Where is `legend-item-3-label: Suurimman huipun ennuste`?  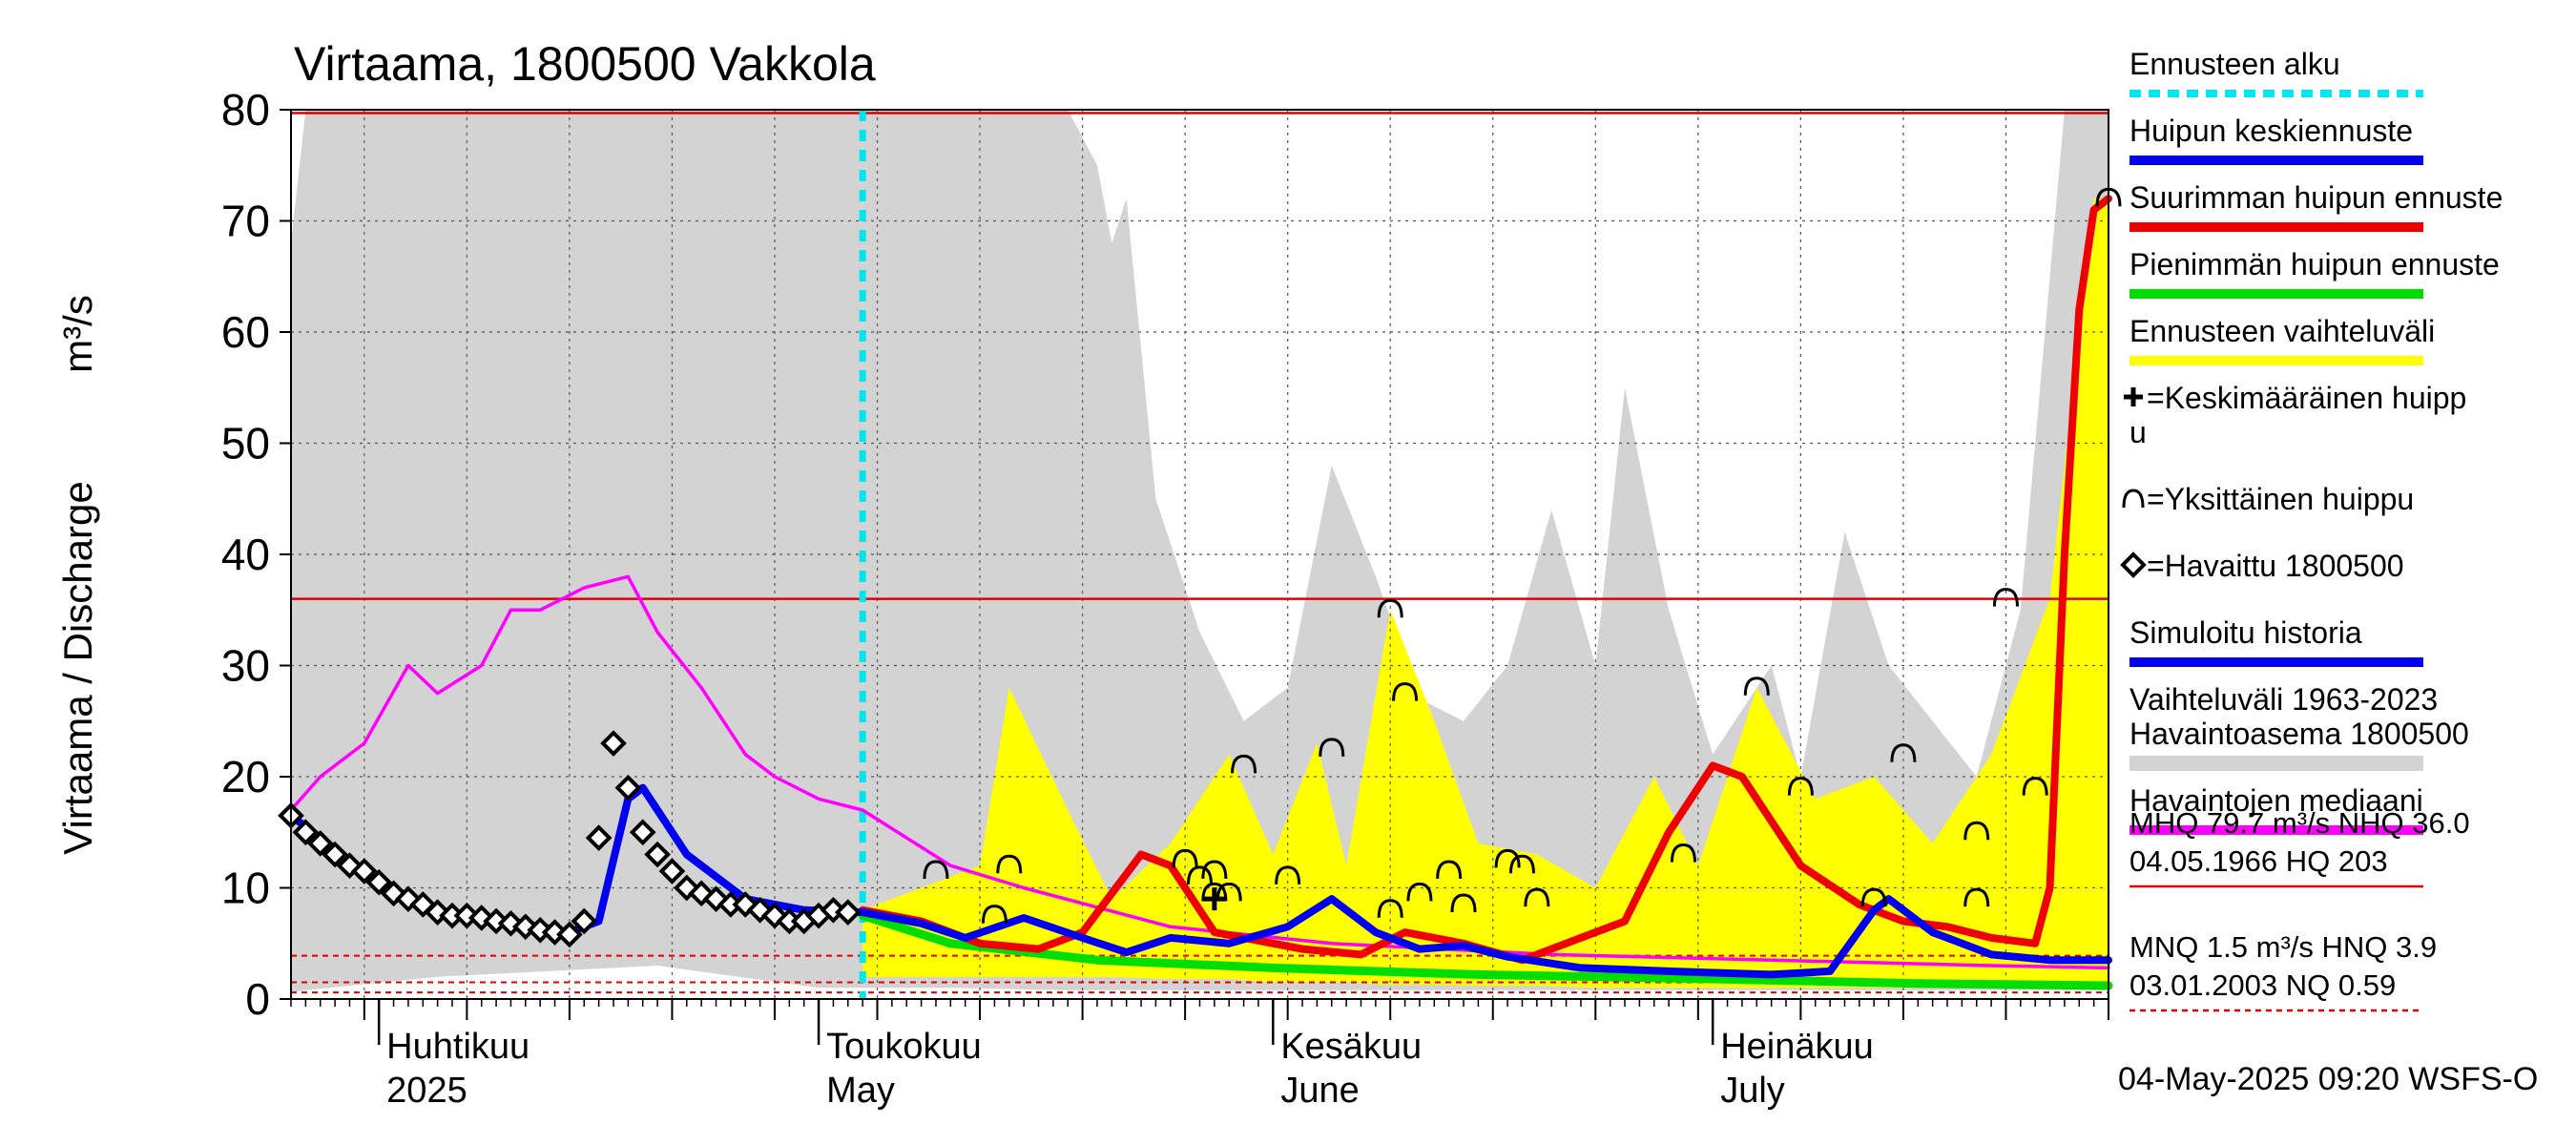 legend-item-3-label: Suurimman huipun ennuste is located at coordinates (2316, 198).